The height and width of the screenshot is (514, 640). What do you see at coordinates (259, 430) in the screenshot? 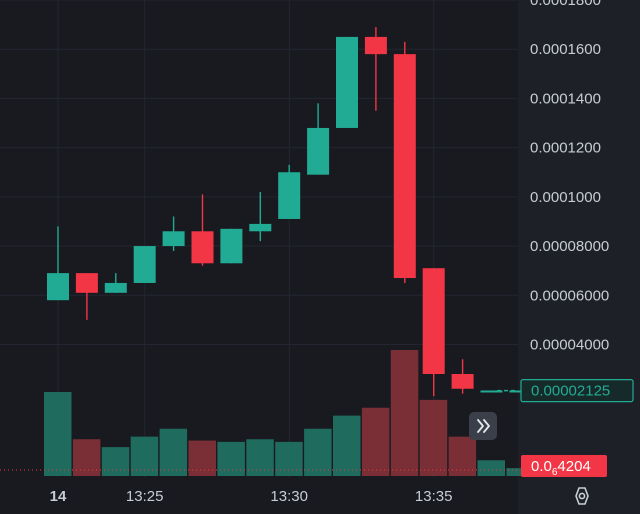
I see `price-lines` at bounding box center [259, 430].